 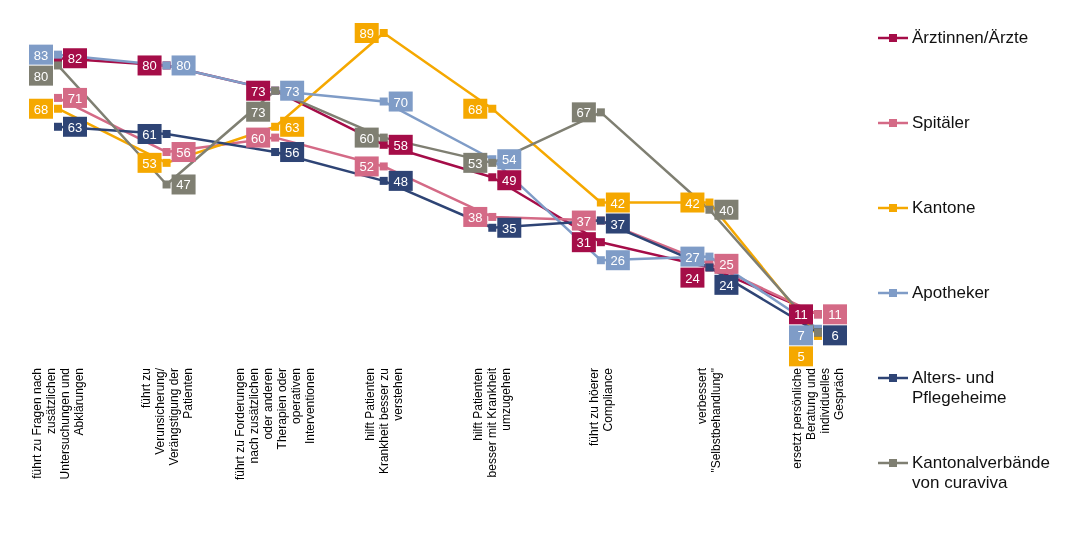 I want to click on data-label: 26, so click(x=618, y=261).